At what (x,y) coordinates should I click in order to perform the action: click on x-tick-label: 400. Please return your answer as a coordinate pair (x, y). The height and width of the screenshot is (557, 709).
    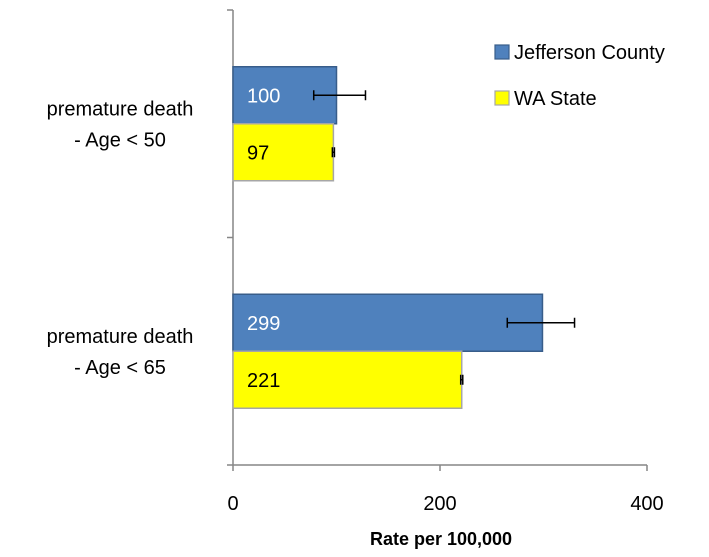
    Looking at the image, I should click on (646, 504).